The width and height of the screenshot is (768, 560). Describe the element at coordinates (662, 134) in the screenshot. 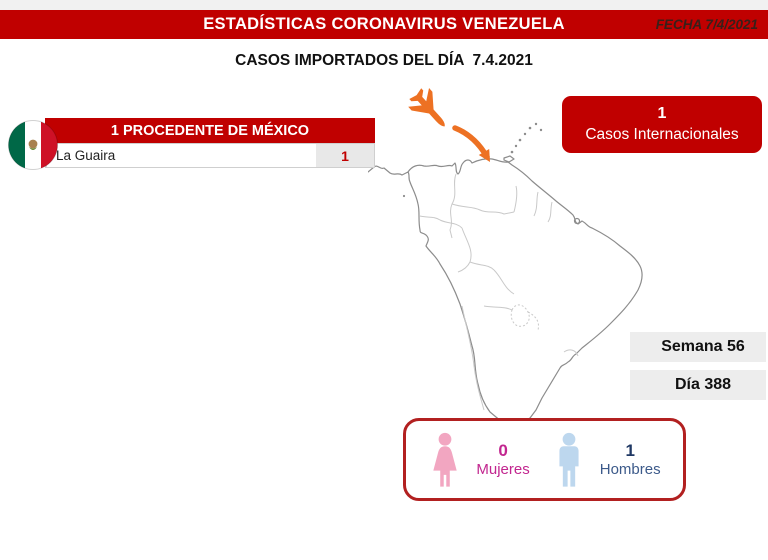

I see `international-label: Casos Internacionales` at that location.